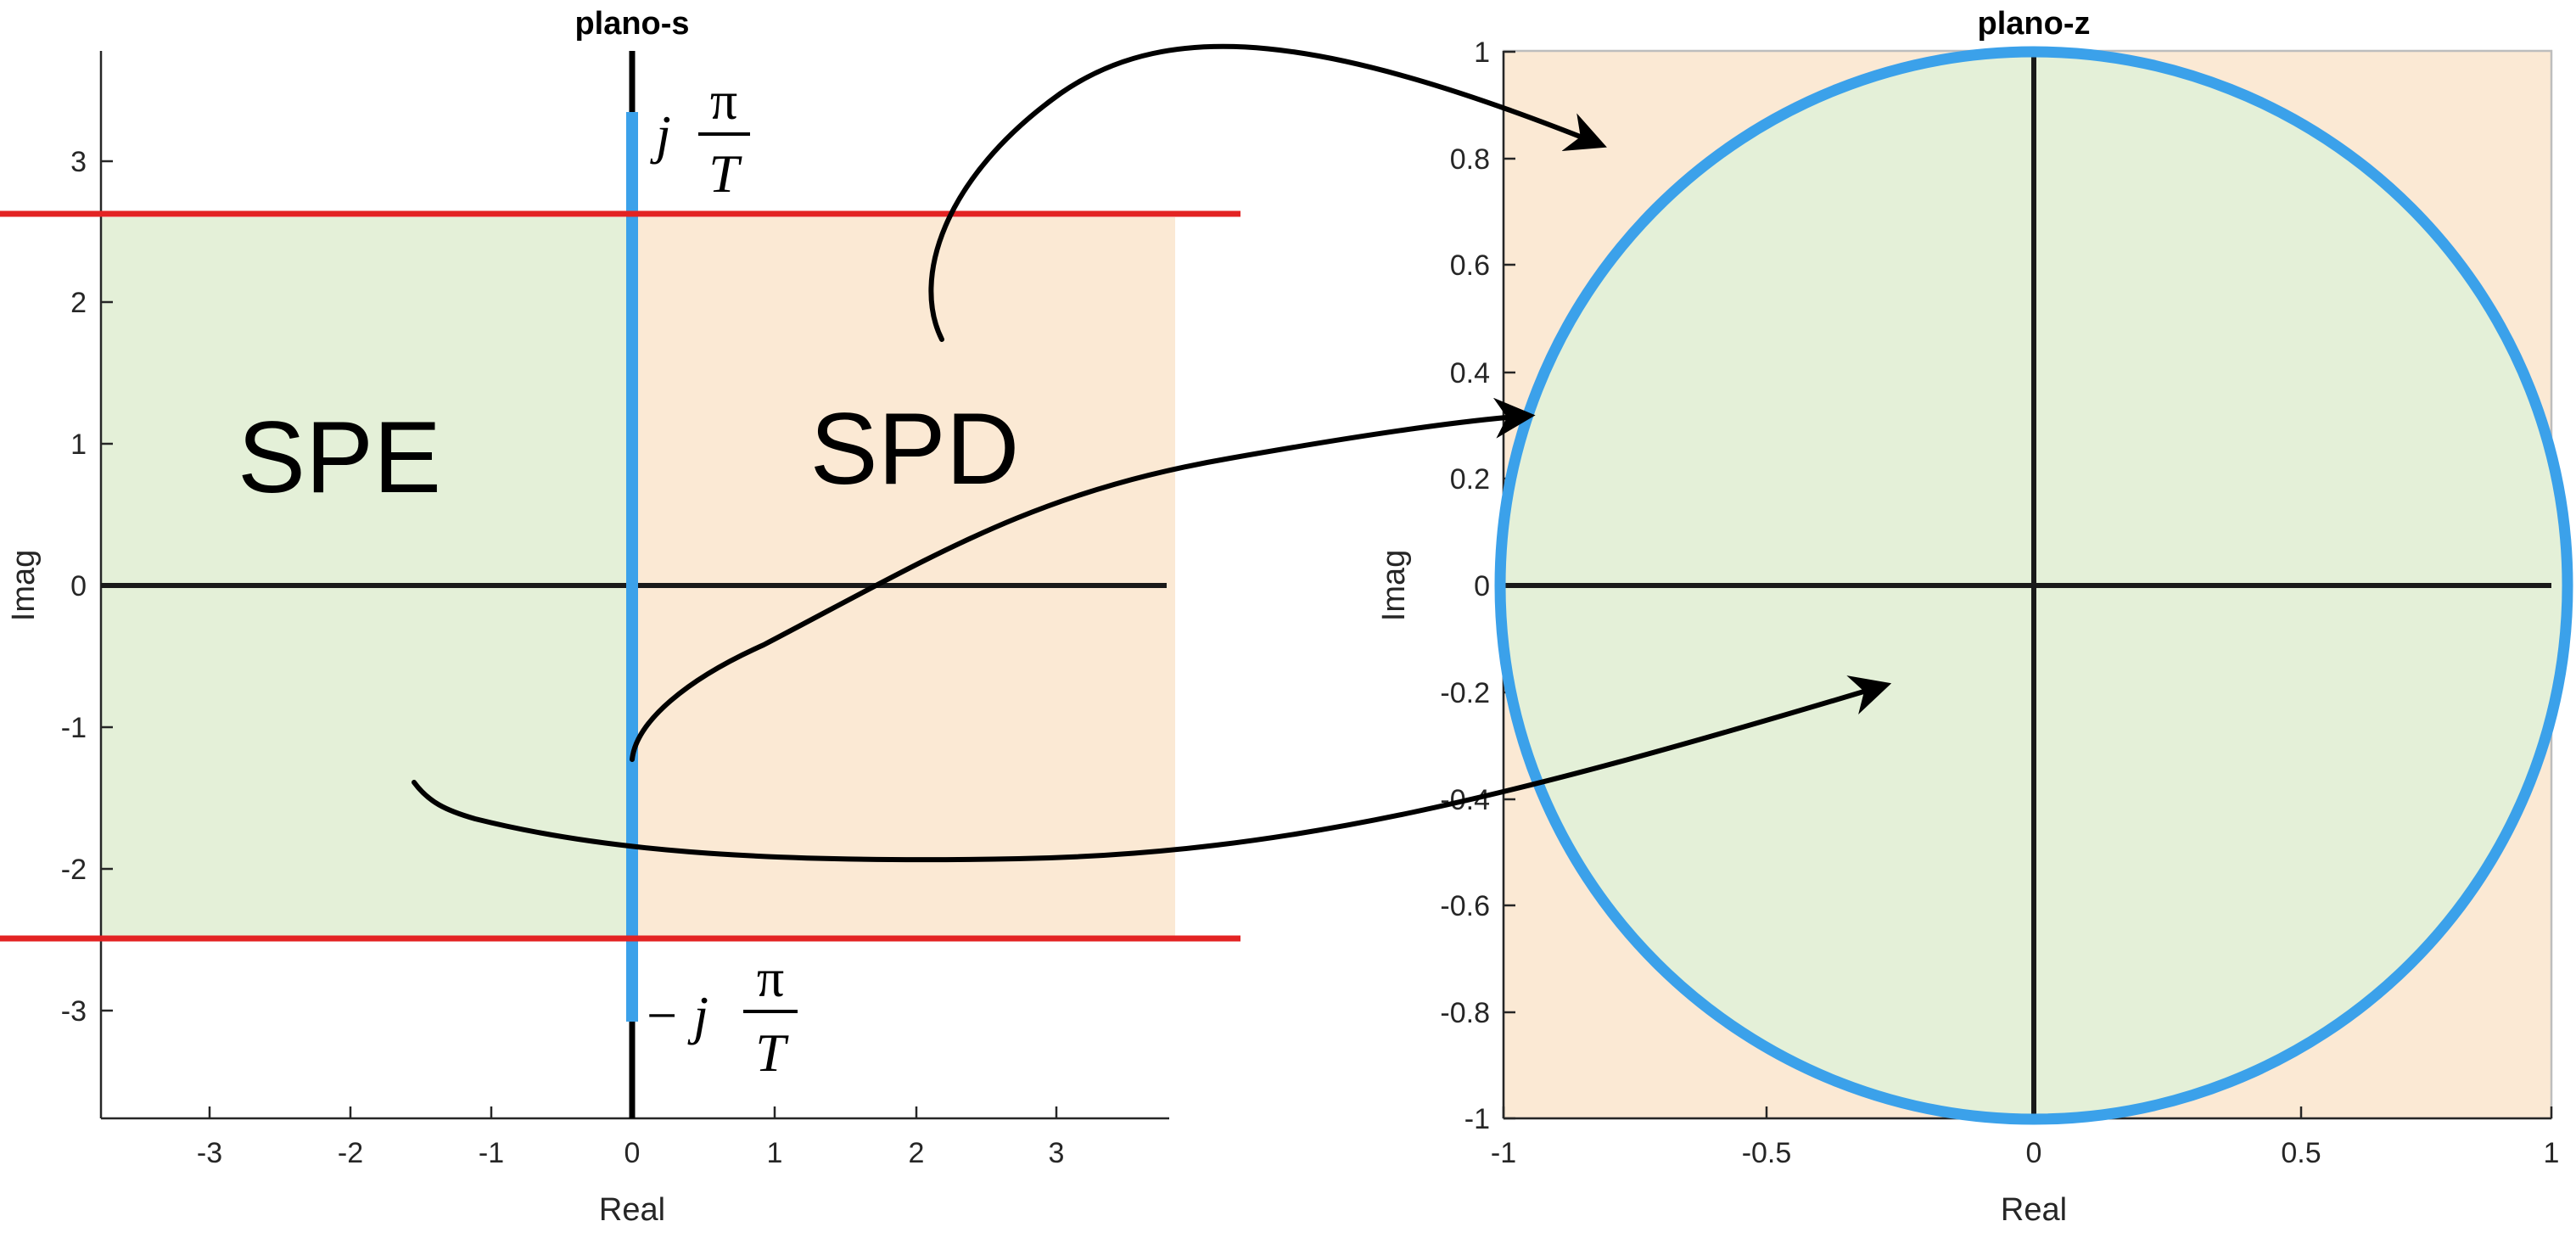 The image size is (2576, 1238). I want to click on z-xtick-label: 0.5, so click(2301, 1153).